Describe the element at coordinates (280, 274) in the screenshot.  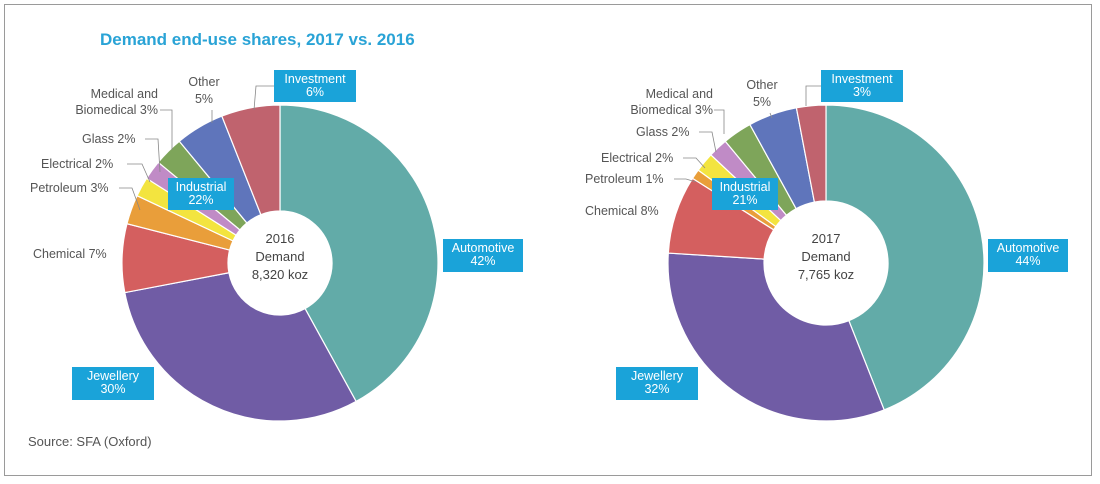
I see `center-total: 8,320 koz` at that location.